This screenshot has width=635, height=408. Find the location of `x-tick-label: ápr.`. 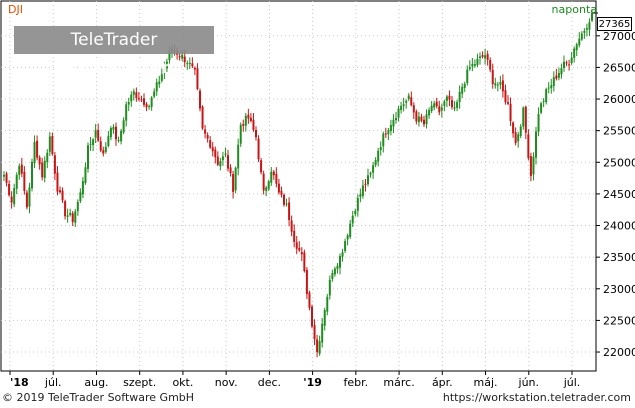

x-tick-label: ápr. is located at coordinates (442, 382).